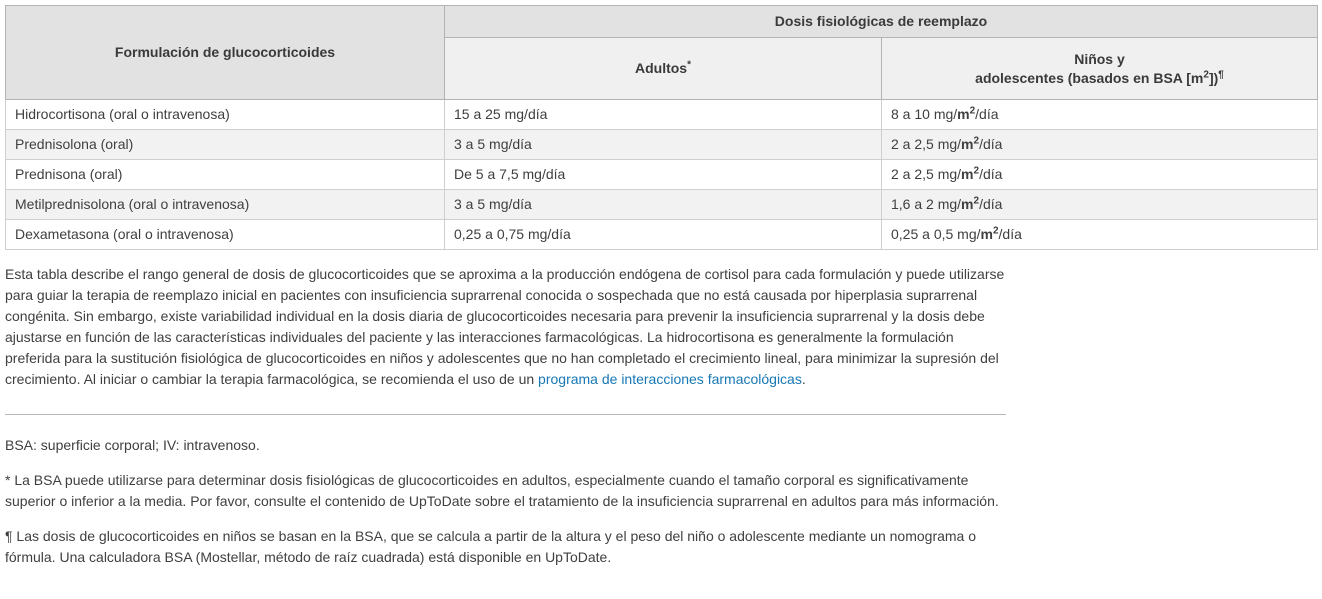  What do you see at coordinates (1099, 204) in the screenshot?
I see `children-dose-cell: 1,6 a 2 mg/m2/día` at bounding box center [1099, 204].